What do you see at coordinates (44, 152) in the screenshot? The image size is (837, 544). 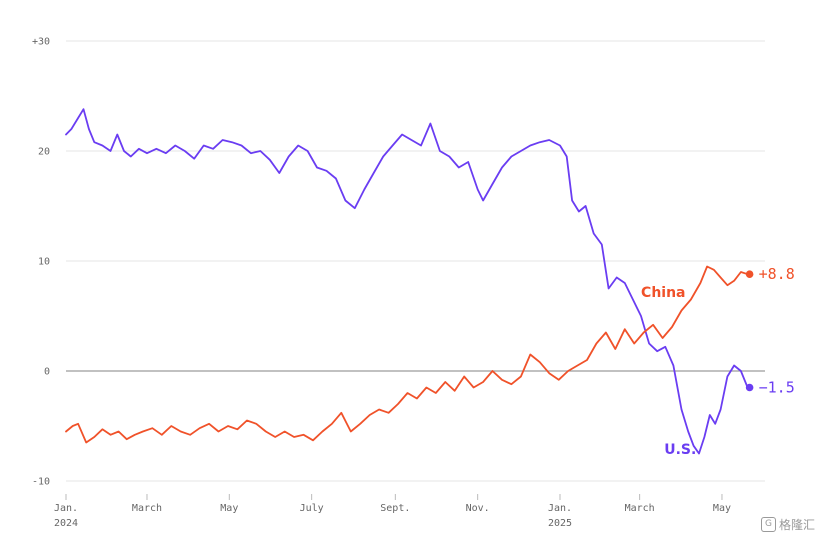 I see `y-tick-label: 20` at bounding box center [44, 152].